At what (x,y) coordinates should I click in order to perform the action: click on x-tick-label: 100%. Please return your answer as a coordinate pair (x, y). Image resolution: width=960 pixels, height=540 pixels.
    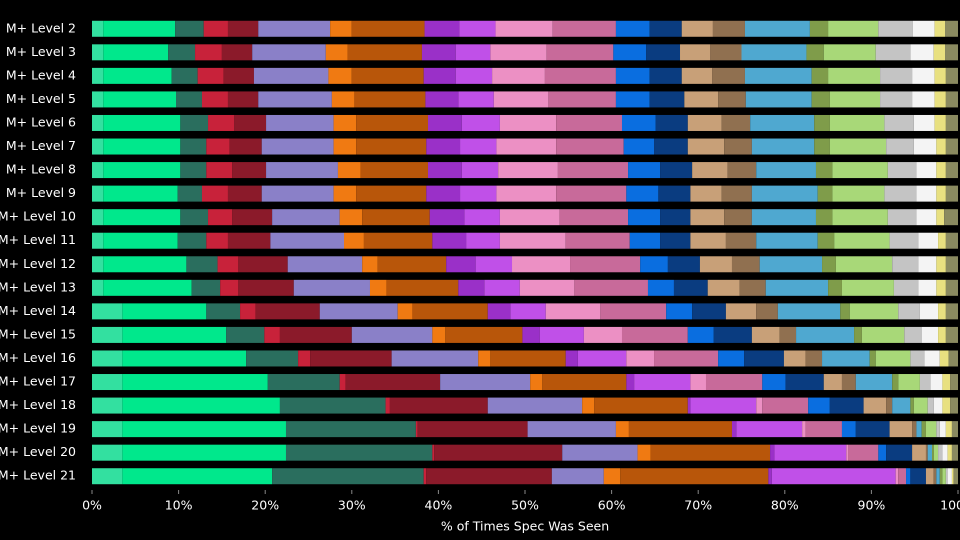
    Looking at the image, I should click on (950, 505).